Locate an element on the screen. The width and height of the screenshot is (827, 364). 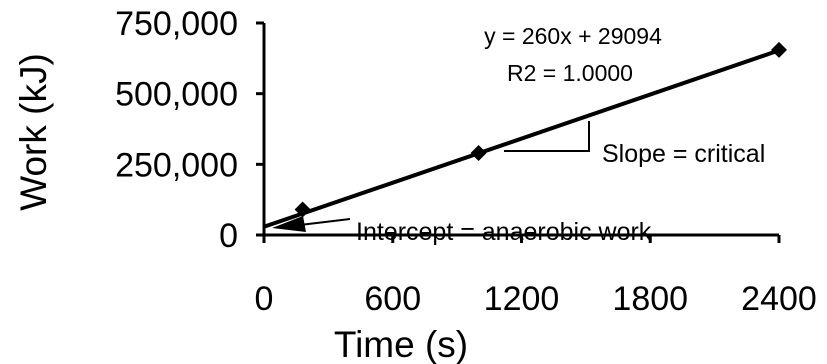
y-axis-title: Work (kJ) is located at coordinates (33, 132).